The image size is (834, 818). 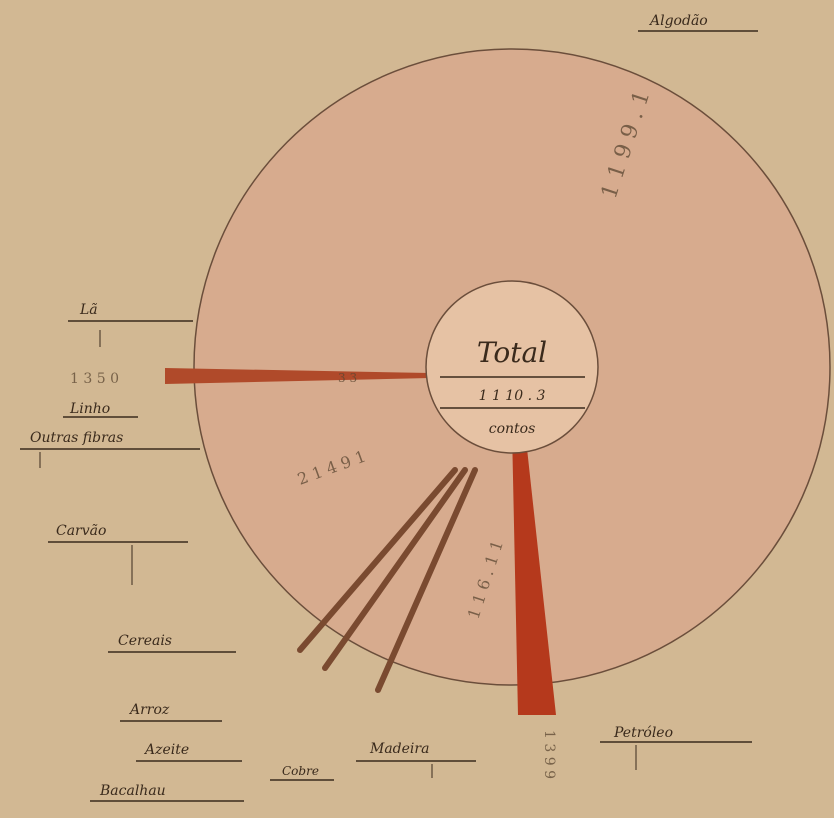 I want to click on label-left-mid1: Linho, so click(x=100, y=409).